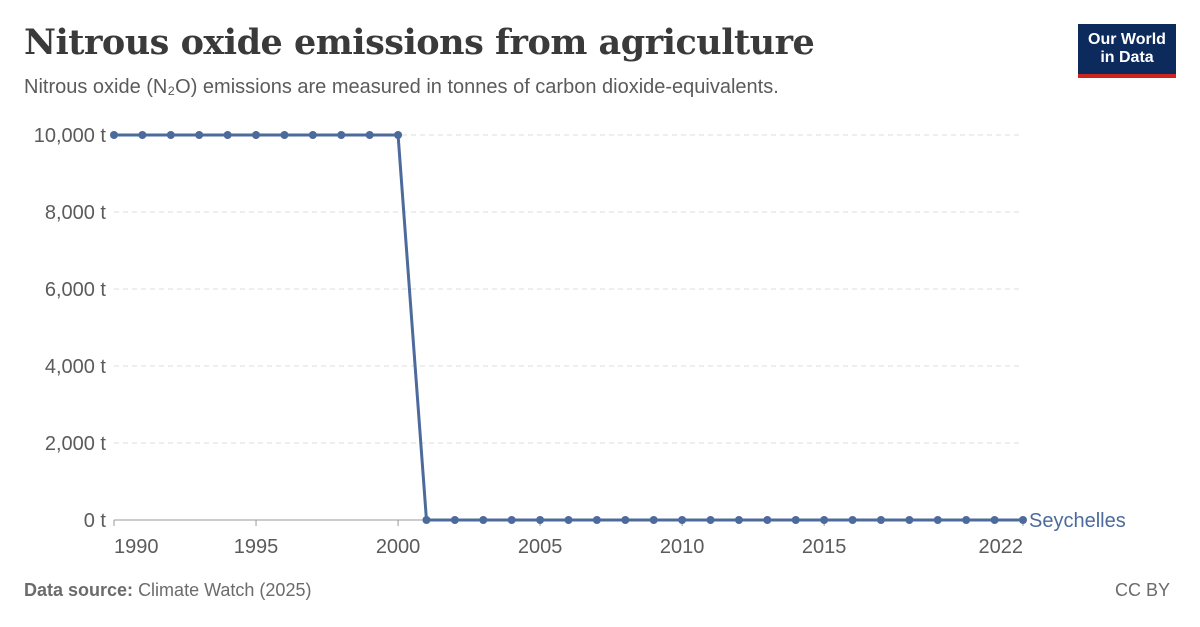 This screenshot has width=1200, height=627. What do you see at coordinates (540, 547) in the screenshot?
I see `x-tick-label: 2005` at bounding box center [540, 547].